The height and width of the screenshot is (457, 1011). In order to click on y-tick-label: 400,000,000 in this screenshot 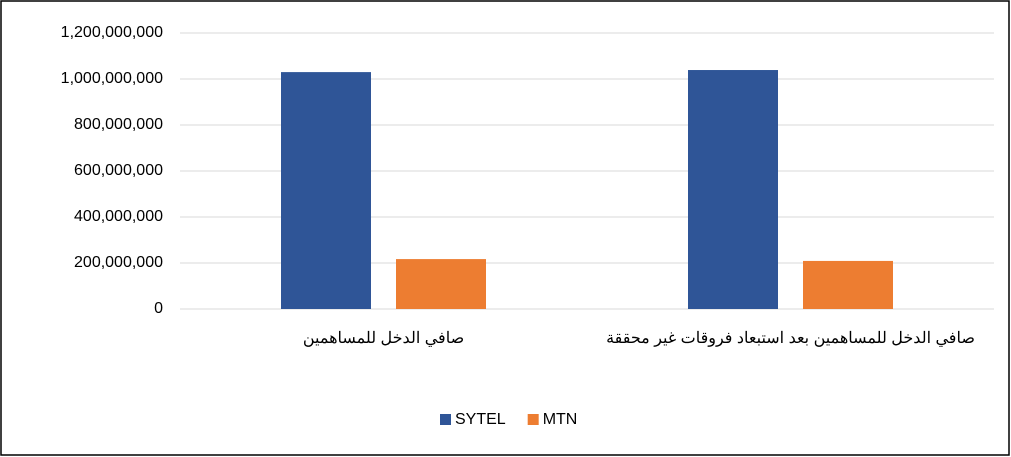, I will do `click(118, 216)`.